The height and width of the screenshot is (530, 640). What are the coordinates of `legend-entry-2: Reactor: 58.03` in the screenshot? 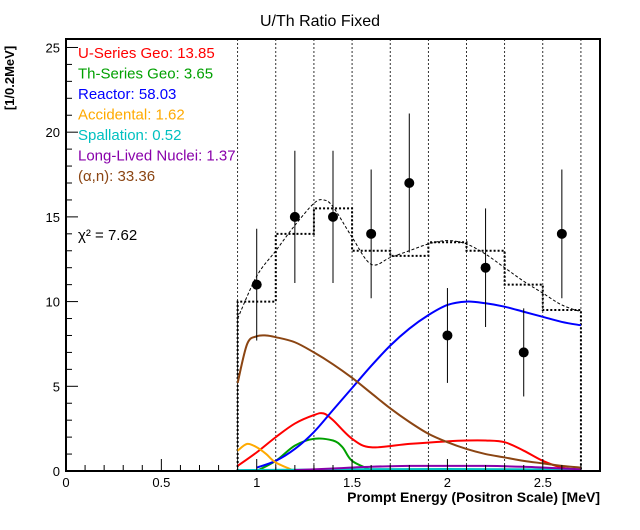 It's located at (127, 94).